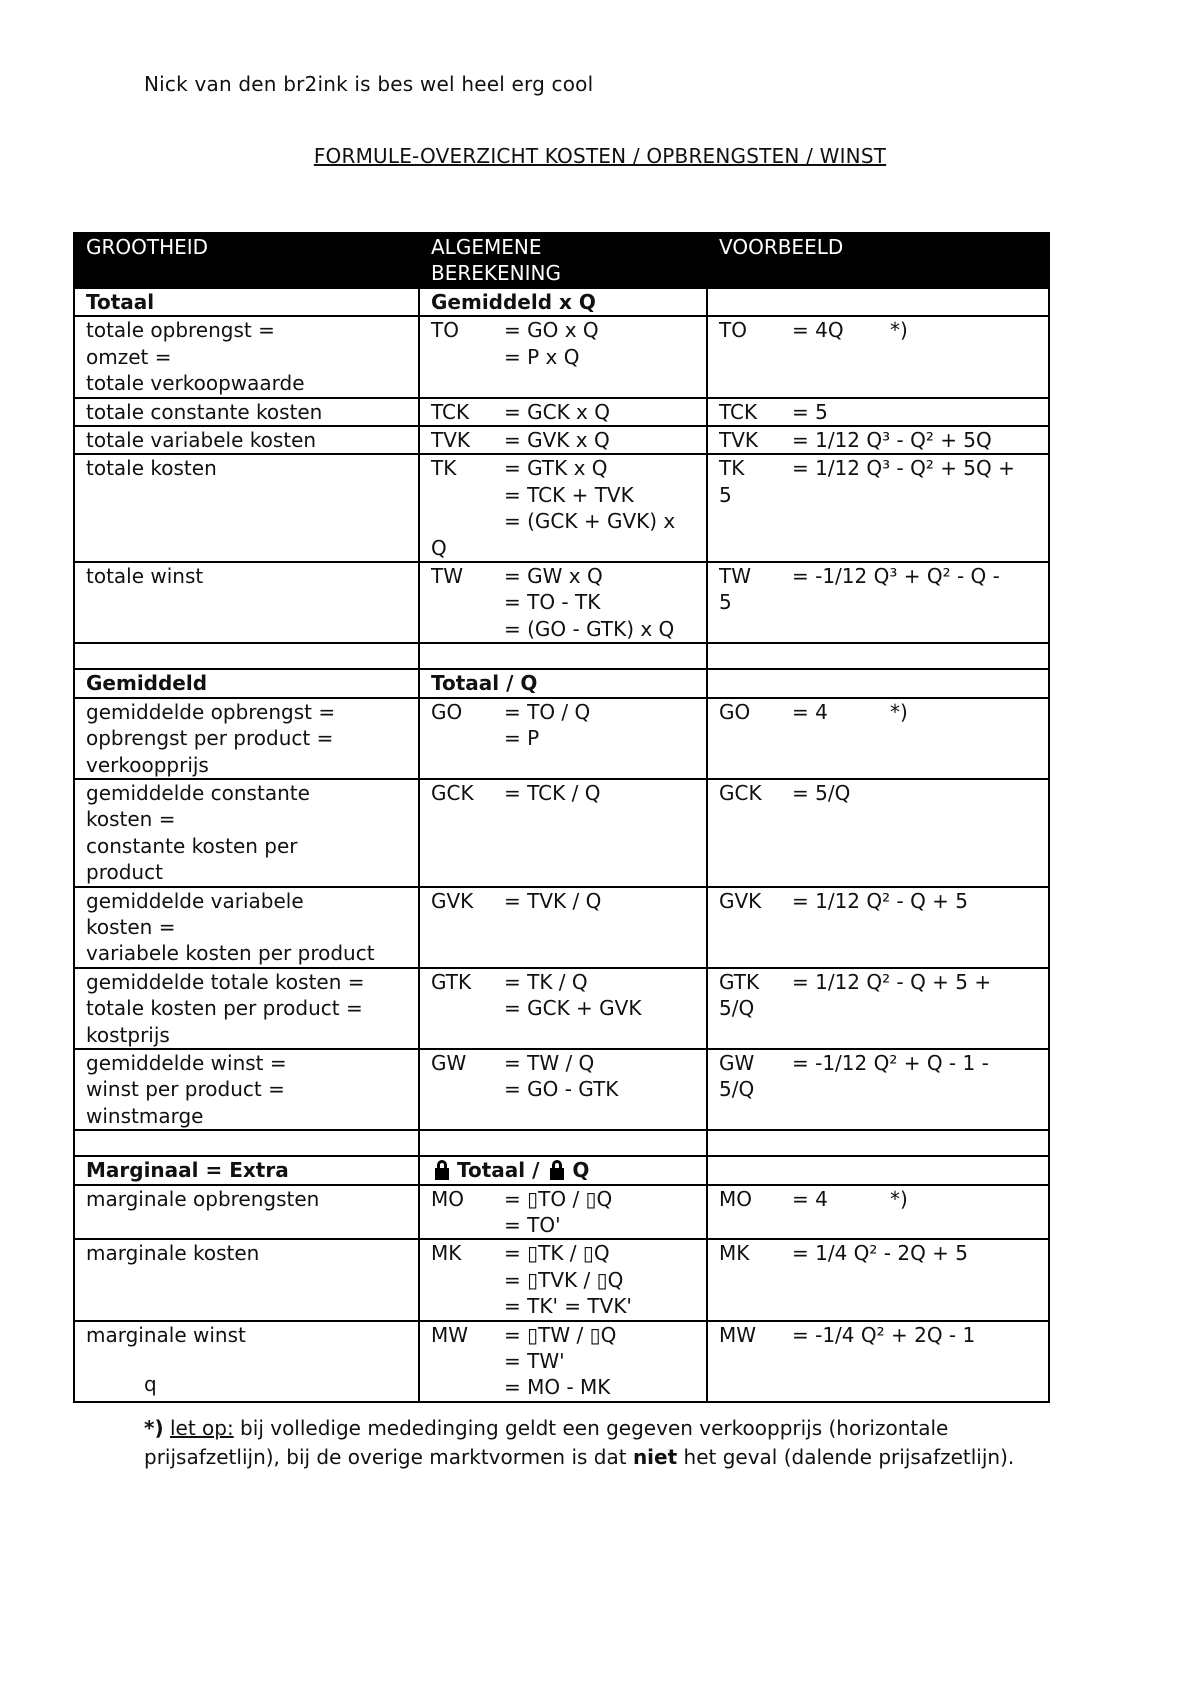 The image size is (1200, 1698). I want to click on example-cell: TK = 1/12 Q³ - Q² + 5Q + 5, so click(878, 508).